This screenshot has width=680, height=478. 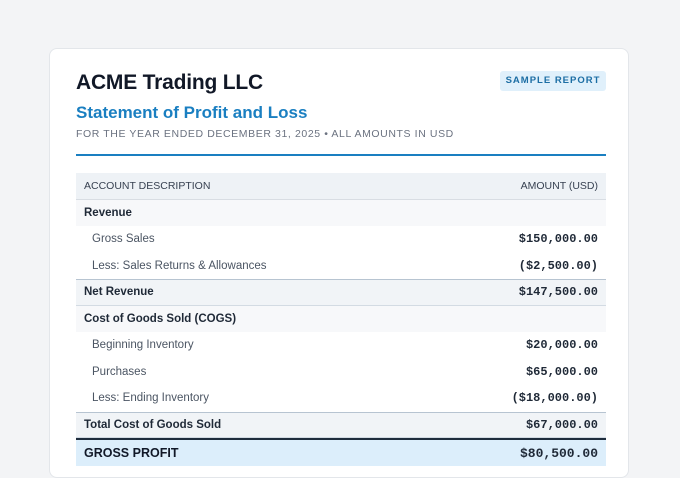 I want to click on table-row: Beginning Inventory $20,000.00, so click(x=341, y=345).